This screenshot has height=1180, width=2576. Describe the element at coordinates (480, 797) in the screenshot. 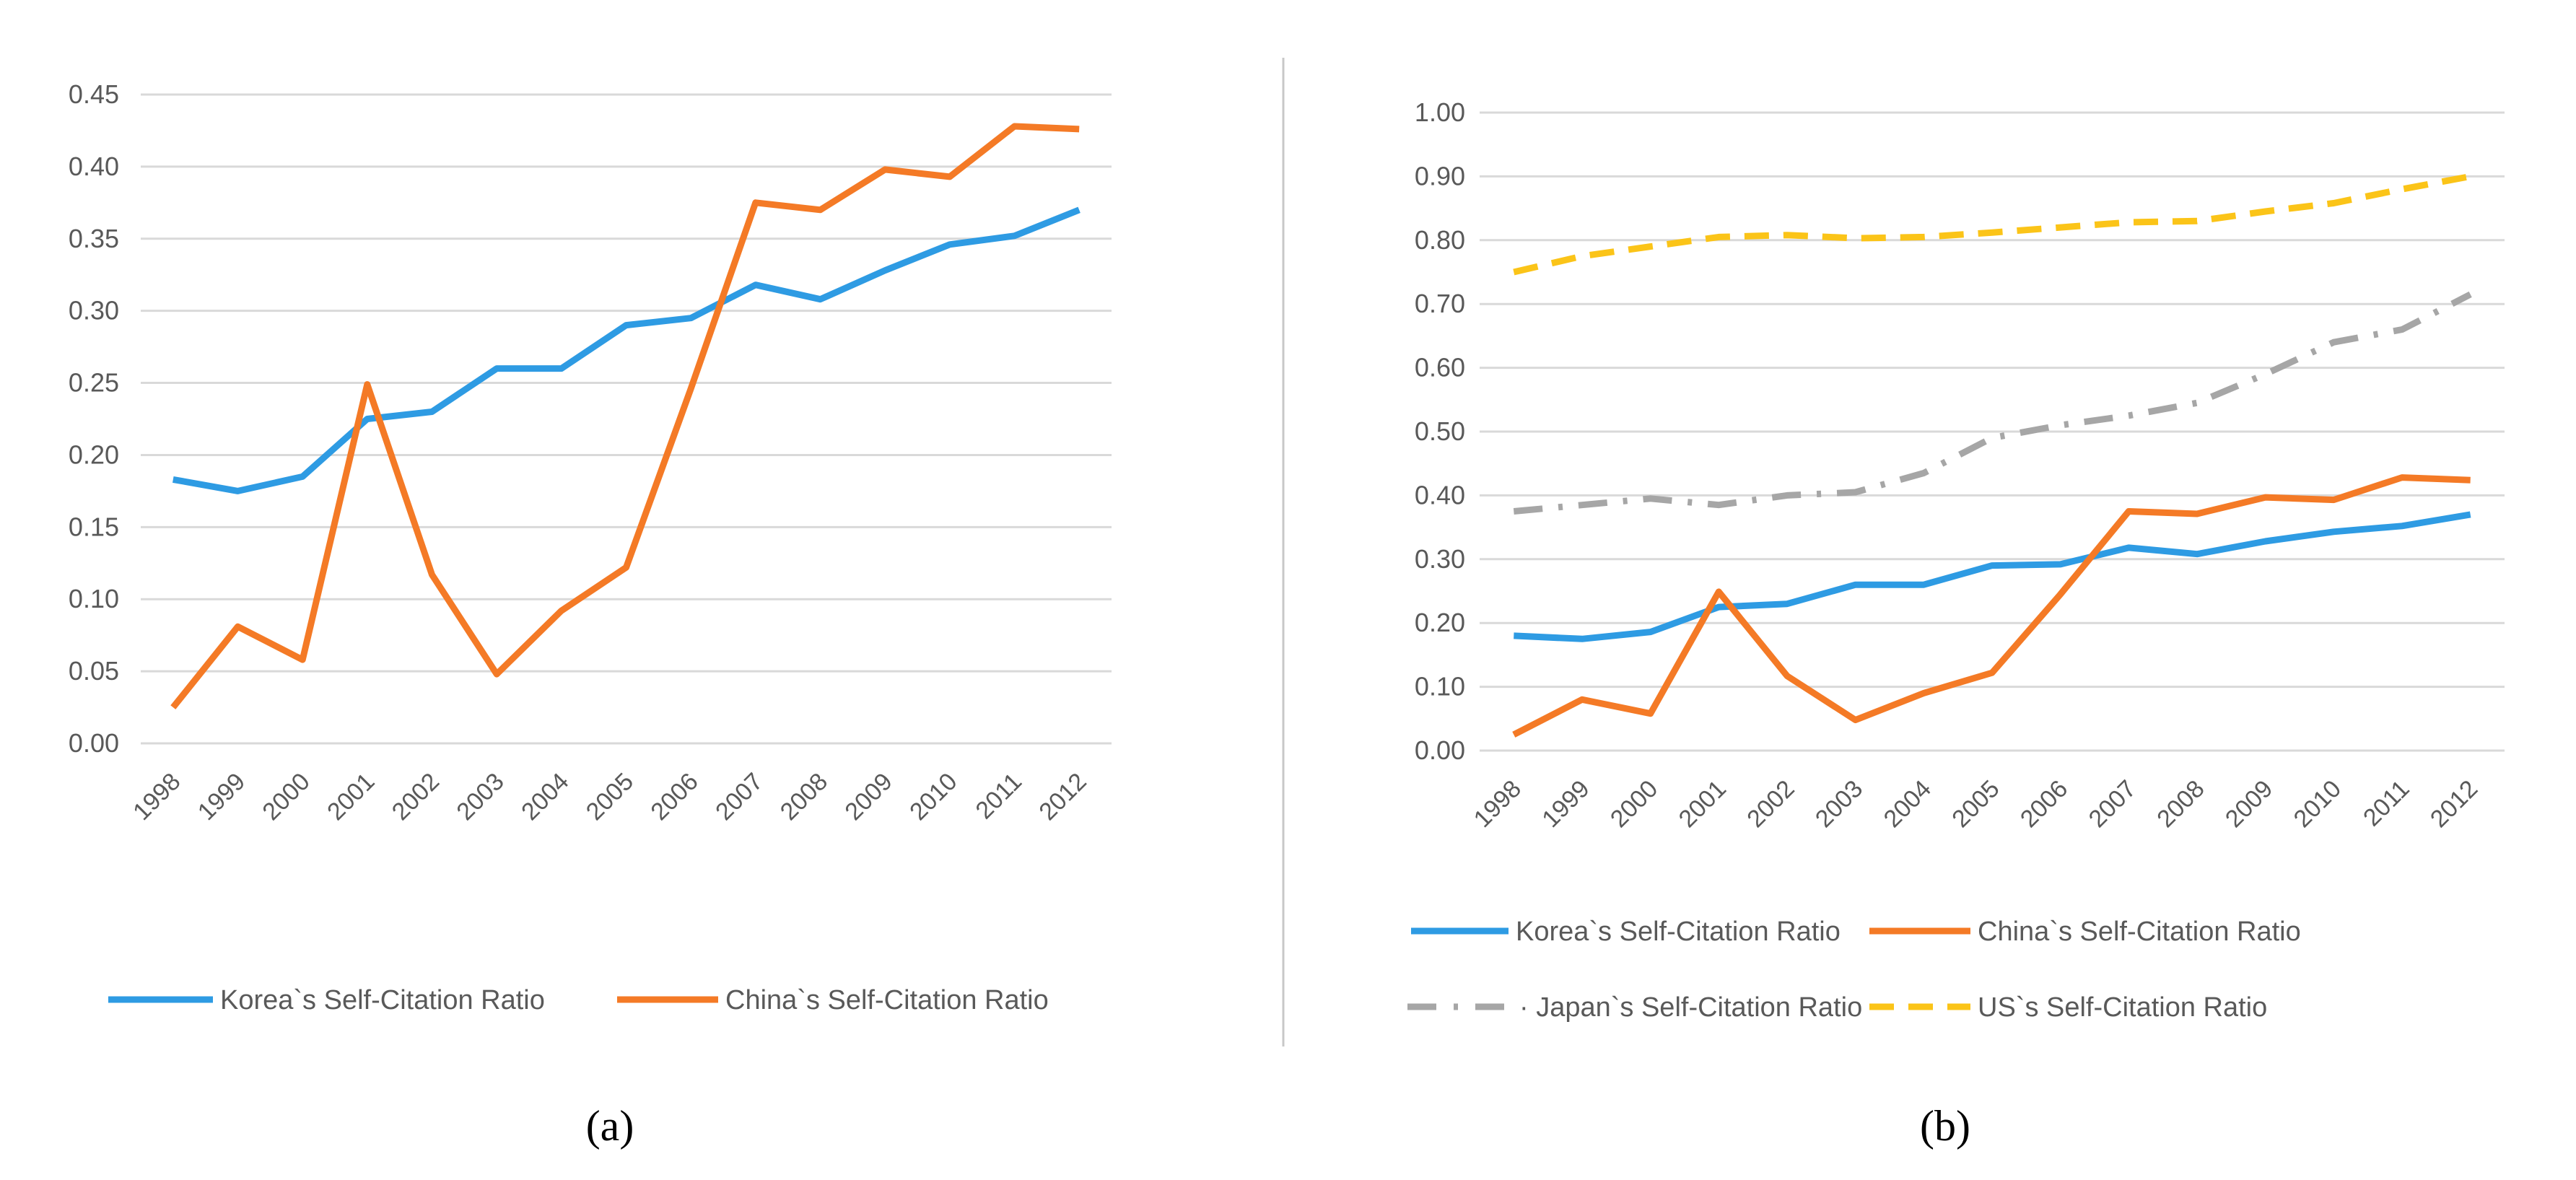

I see `x-tick-label-a-2003: 2003` at that location.